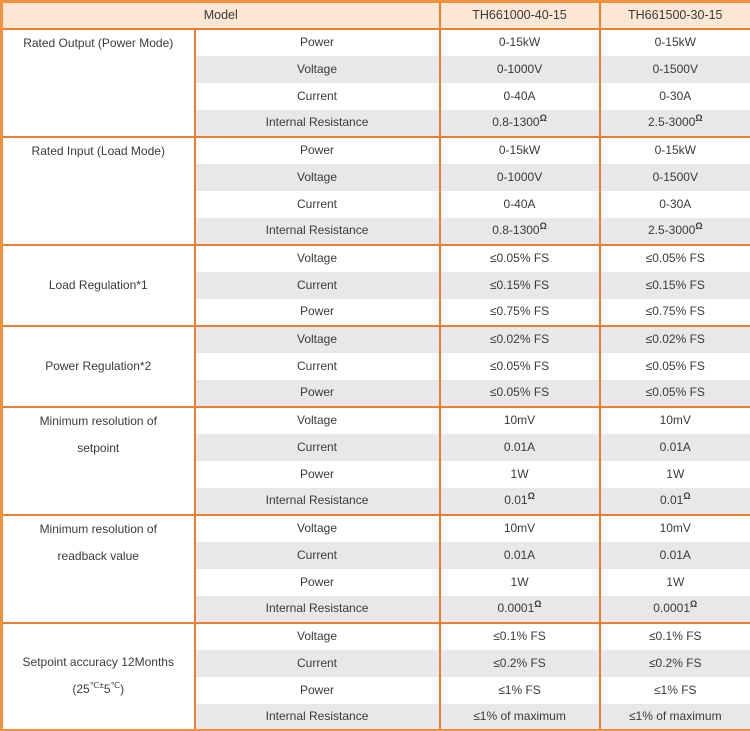 The height and width of the screenshot is (731, 750). I want to click on section-label: Minimum resolution of readback value, so click(98, 568).